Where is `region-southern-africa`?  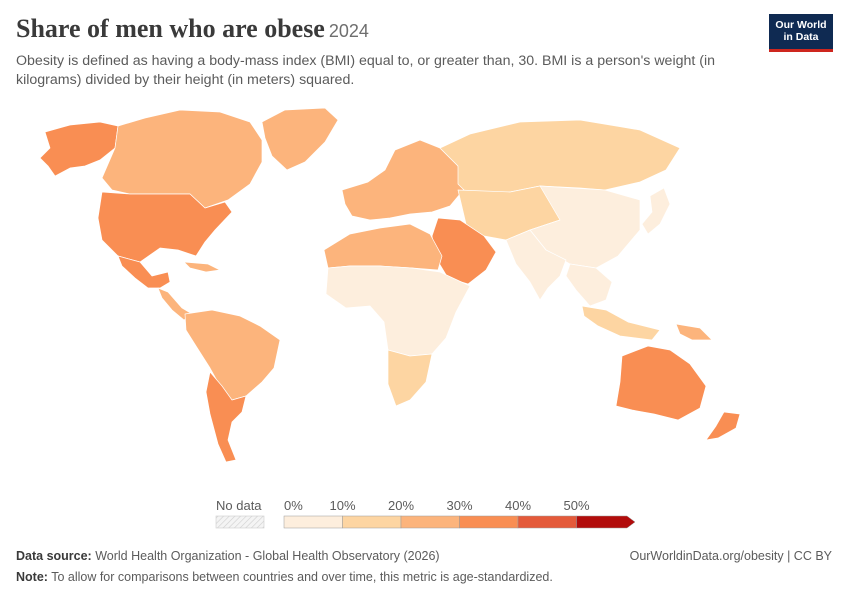
region-southern-africa is located at coordinates (410, 378).